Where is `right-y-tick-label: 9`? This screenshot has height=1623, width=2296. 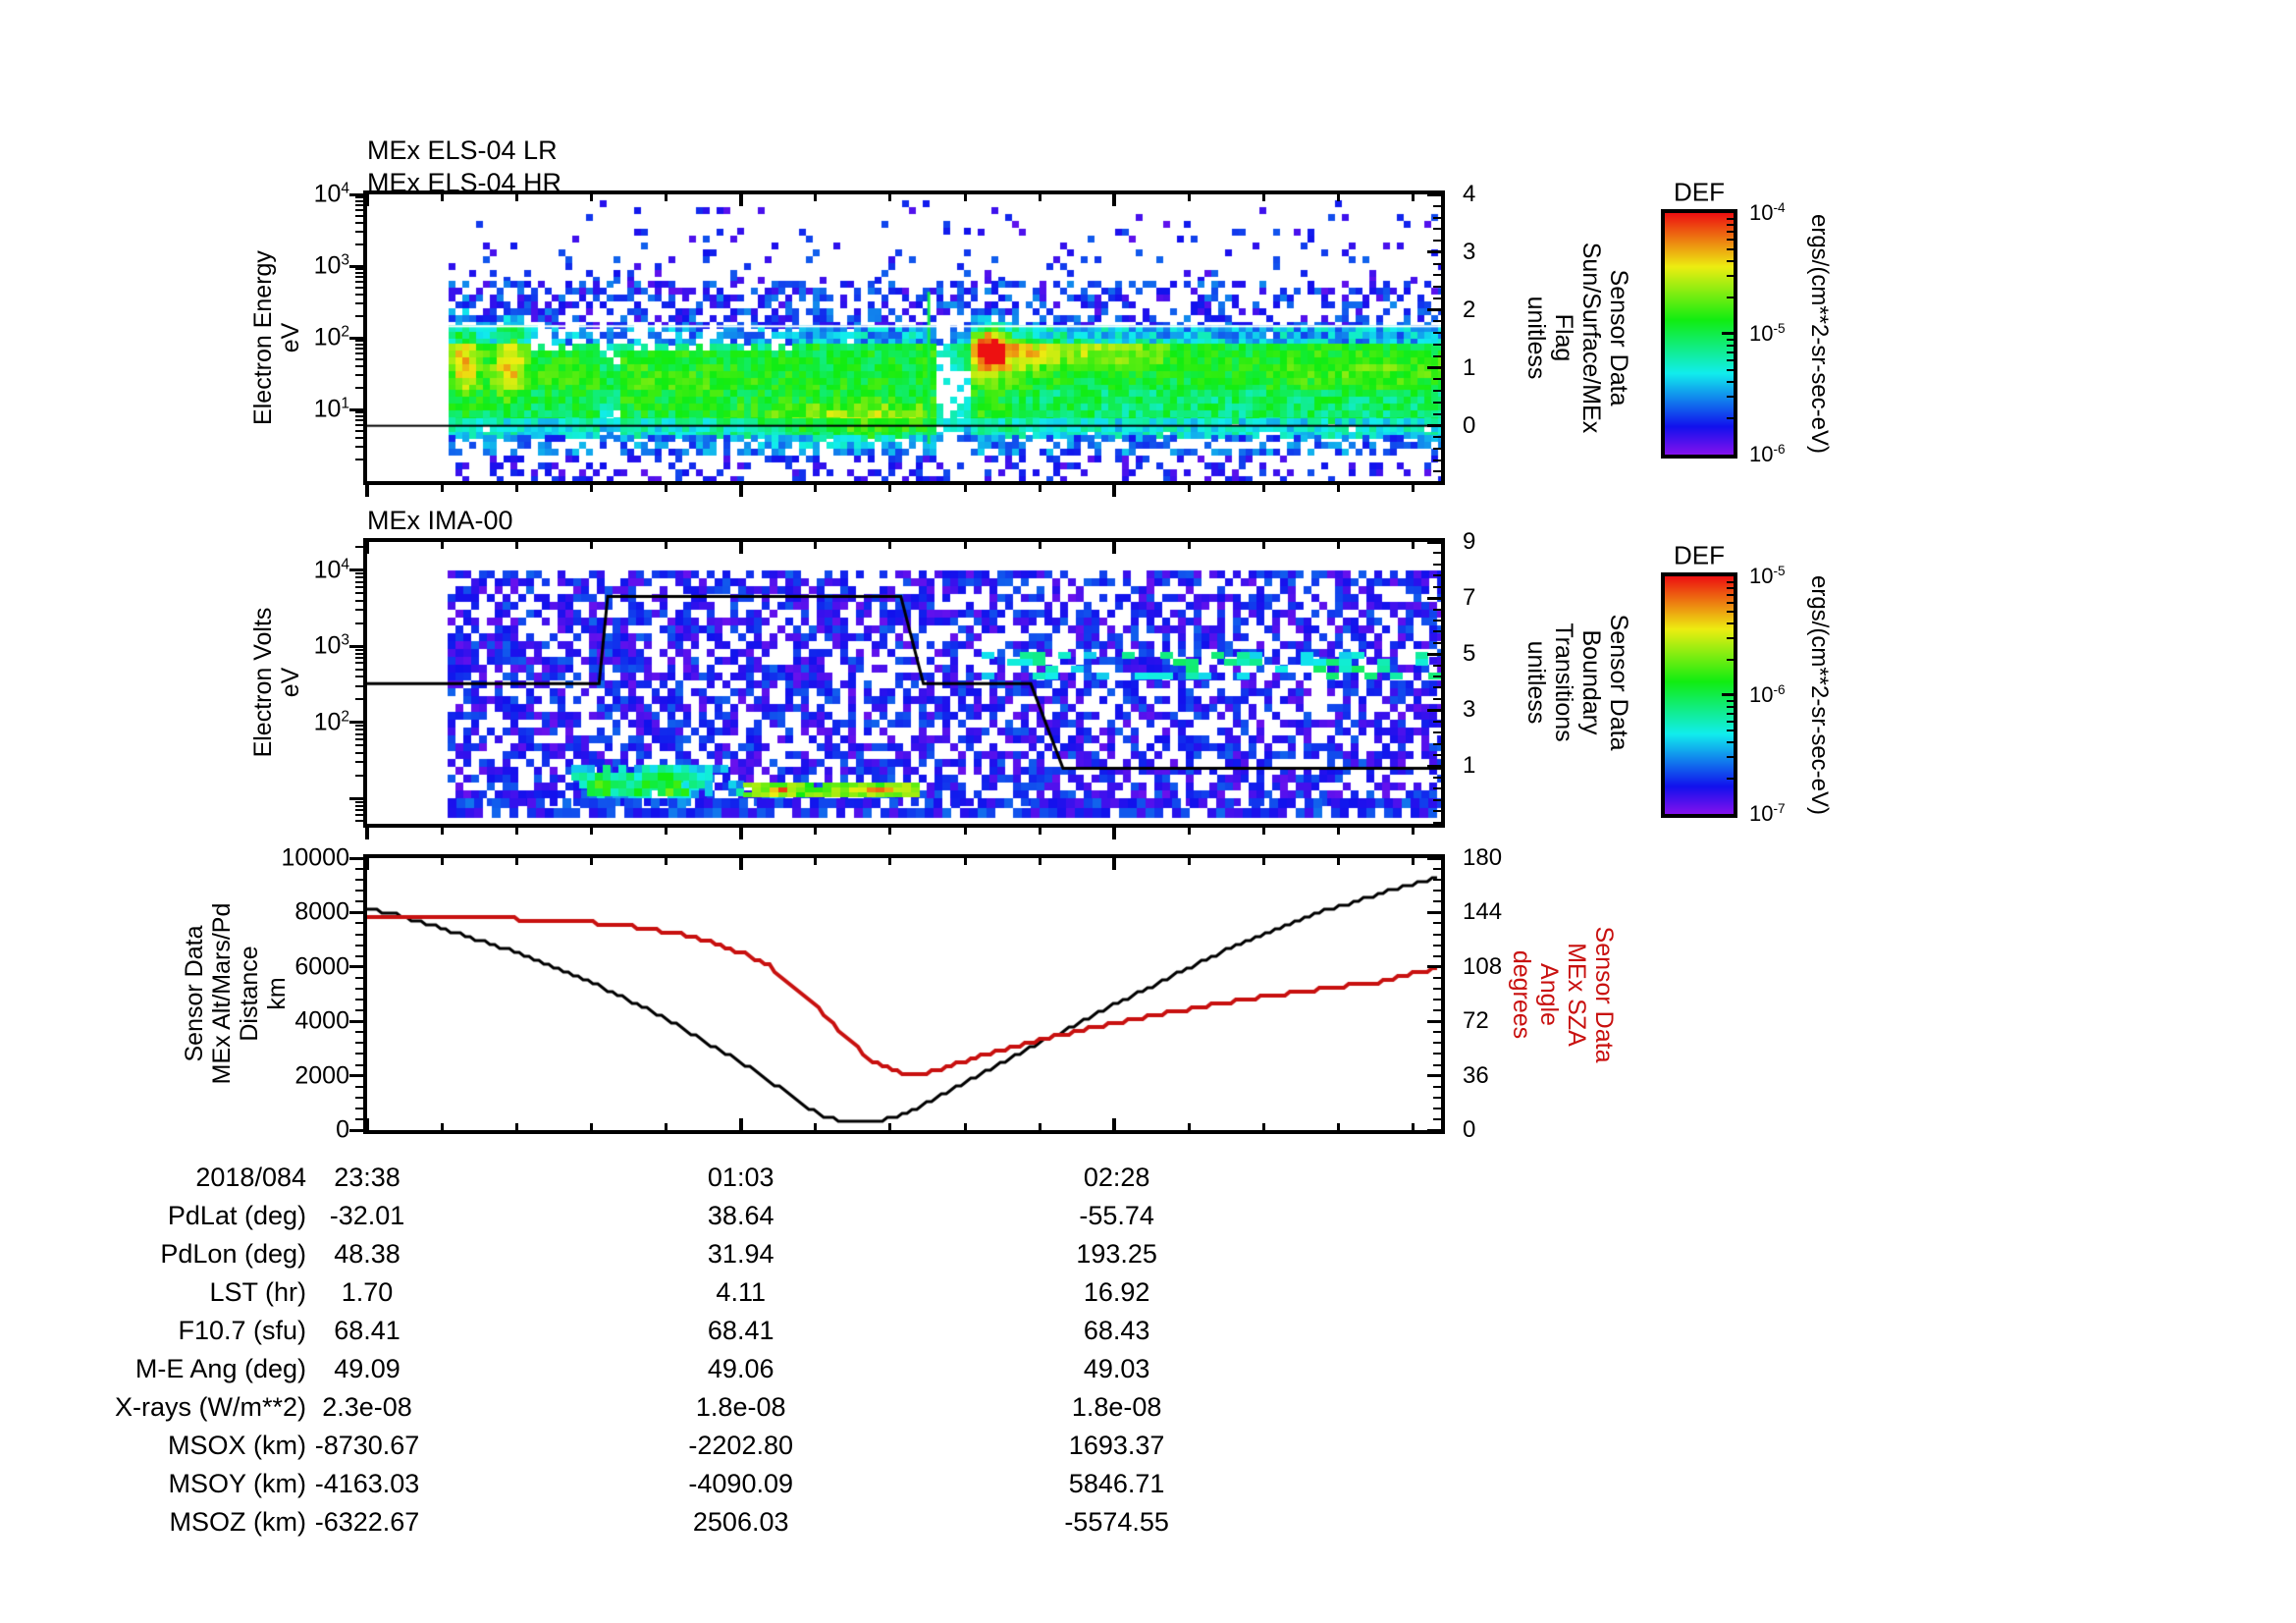 right-y-tick-label: 9 is located at coordinates (1469, 542).